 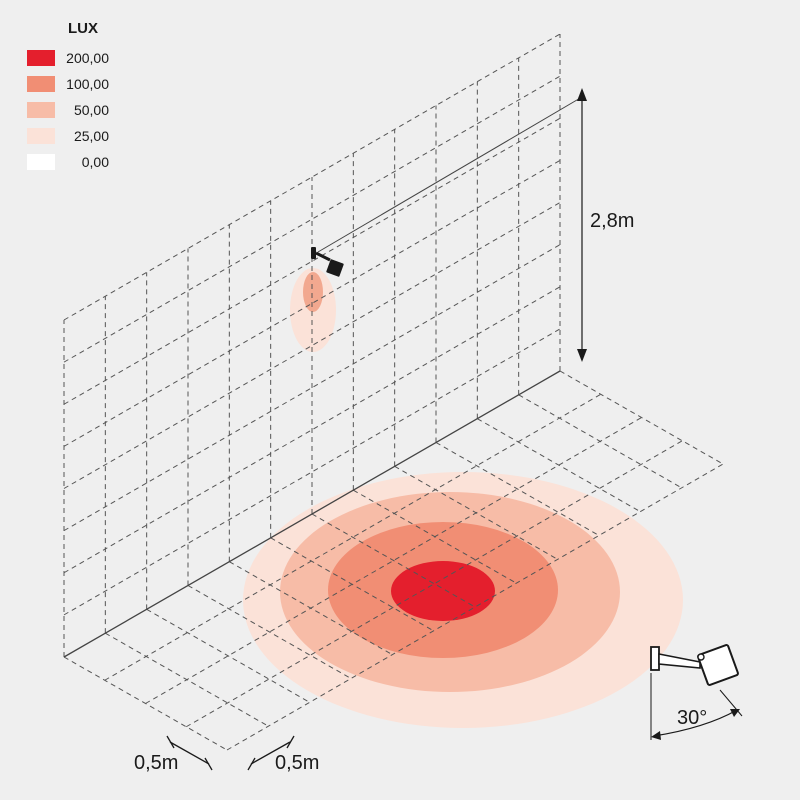 What do you see at coordinates (696, 706) in the screenshot?
I see `angle-indicator` at bounding box center [696, 706].